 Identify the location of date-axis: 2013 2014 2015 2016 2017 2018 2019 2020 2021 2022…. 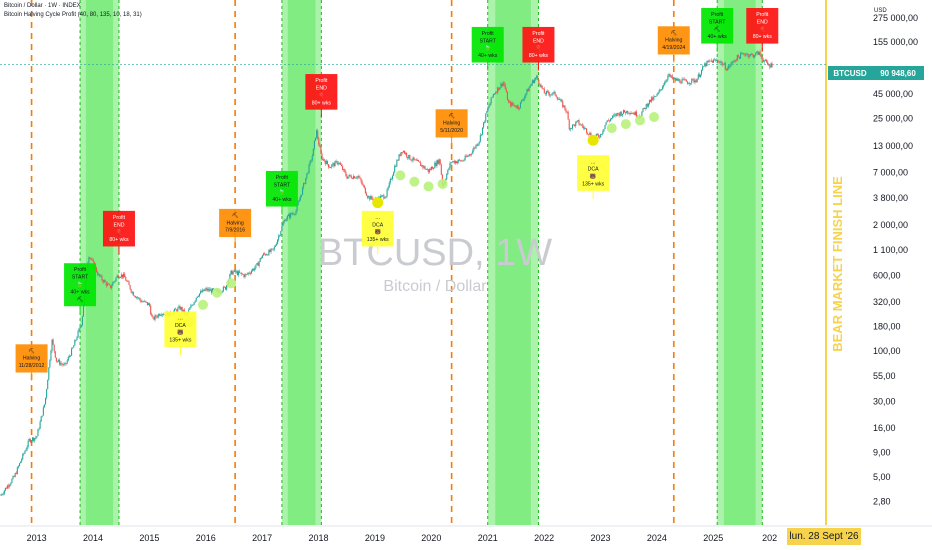
(466, 534).